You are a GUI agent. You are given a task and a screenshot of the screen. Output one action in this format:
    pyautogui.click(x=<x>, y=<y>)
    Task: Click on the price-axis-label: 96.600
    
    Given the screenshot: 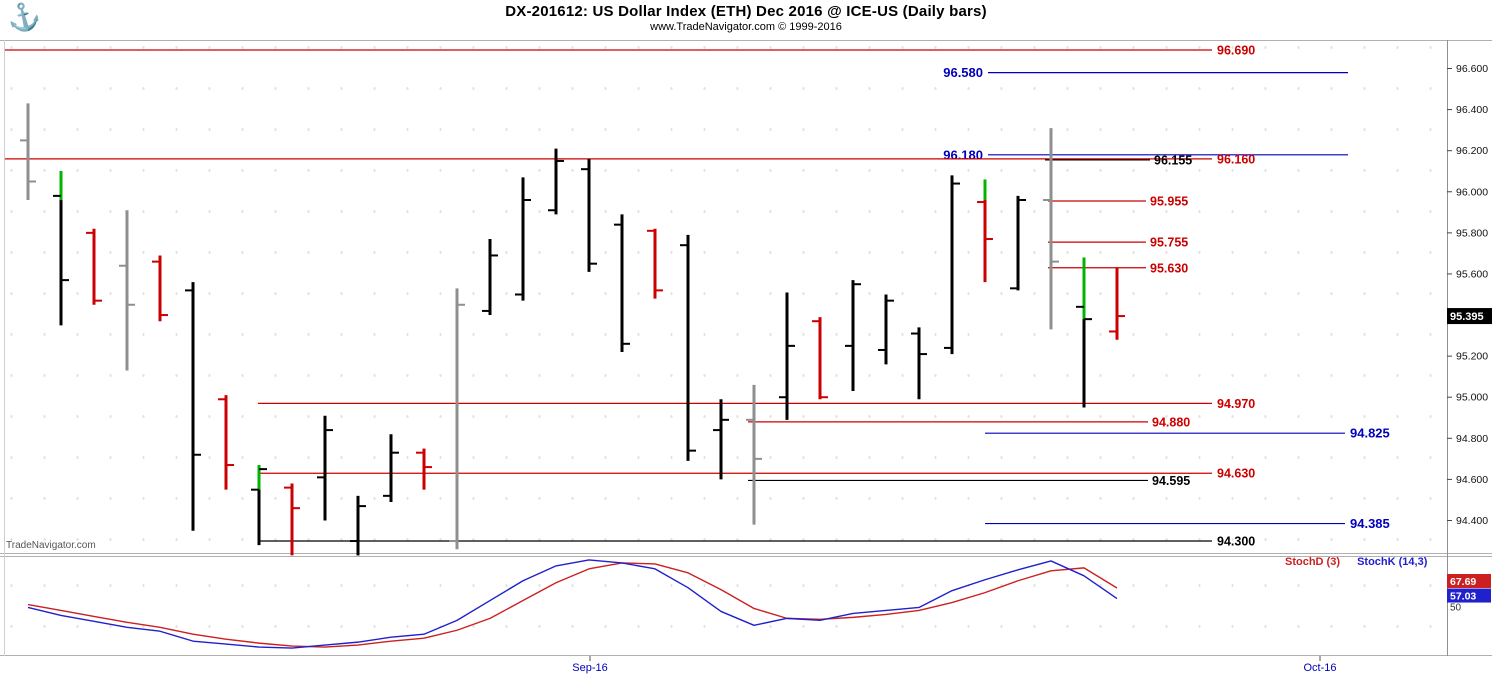 What is the action you would take?
    pyautogui.click(x=1472, y=69)
    